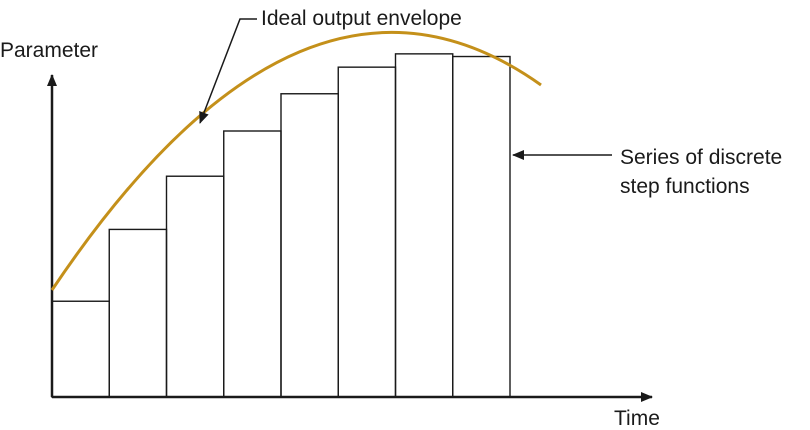 The height and width of the screenshot is (430, 810). Describe the element at coordinates (685, 186) in the screenshot. I see `steps-label-line-2: step functions` at that location.